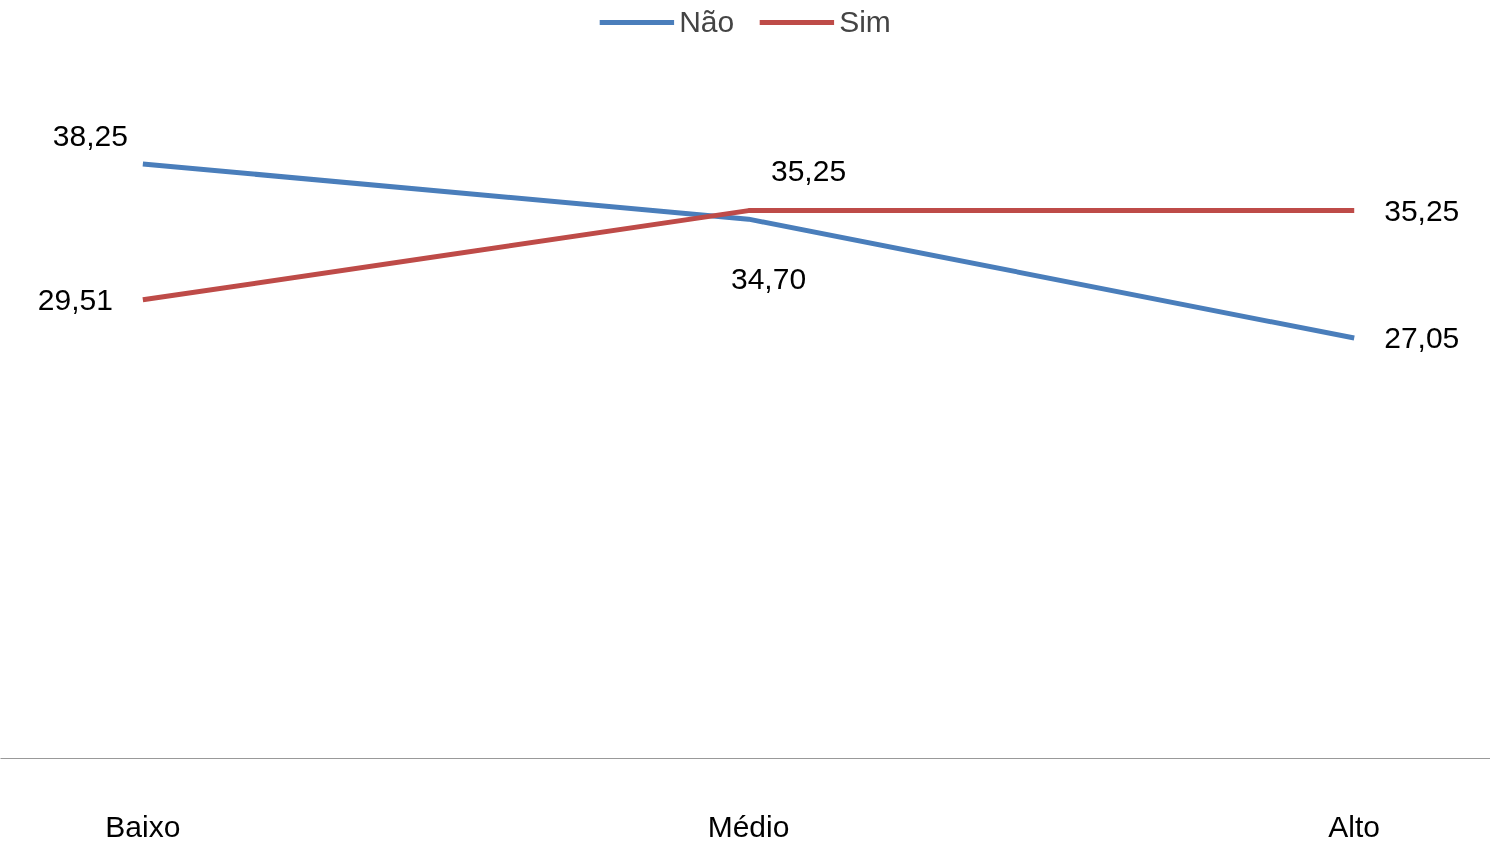 The height and width of the screenshot is (855, 1499). What do you see at coordinates (865, 22) in the screenshot?
I see `legend-label: Sim` at bounding box center [865, 22].